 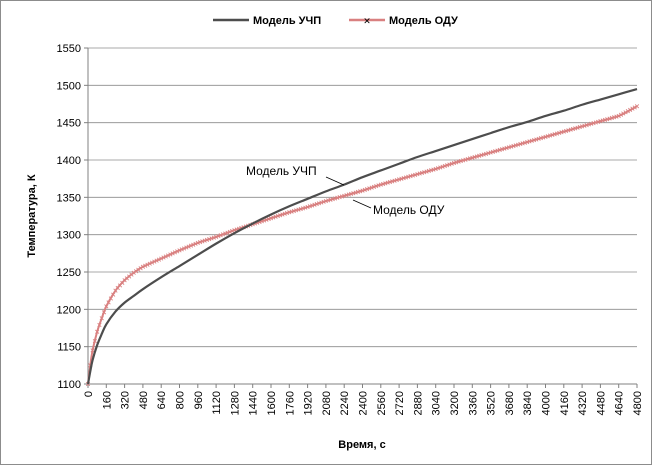 What do you see at coordinates (547, 403) in the screenshot?
I see `x-tick-label: 4000` at bounding box center [547, 403].